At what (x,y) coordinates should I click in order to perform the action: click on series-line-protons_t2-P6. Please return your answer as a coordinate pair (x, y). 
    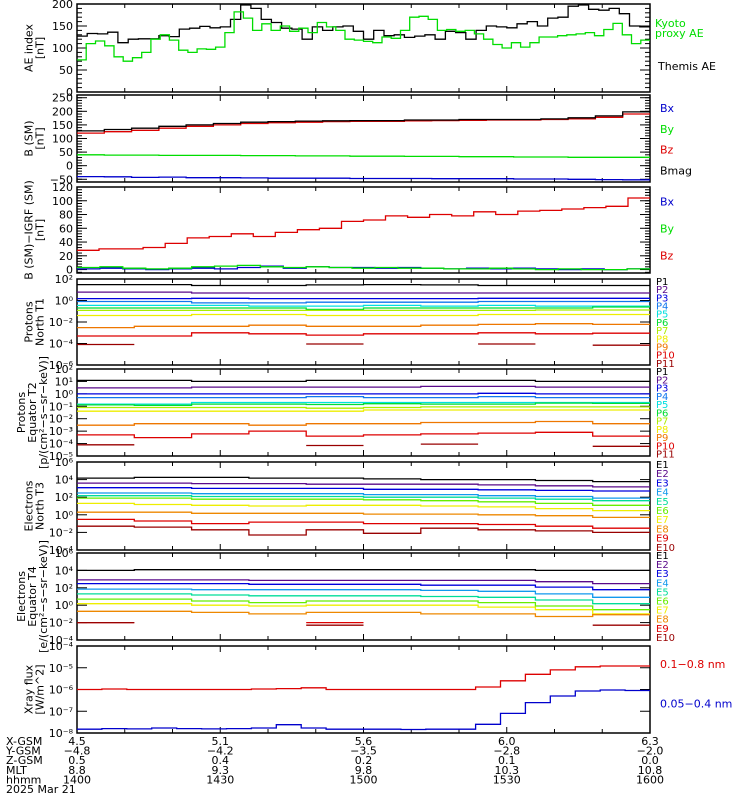
    Looking at the image, I should click on (363, 404).